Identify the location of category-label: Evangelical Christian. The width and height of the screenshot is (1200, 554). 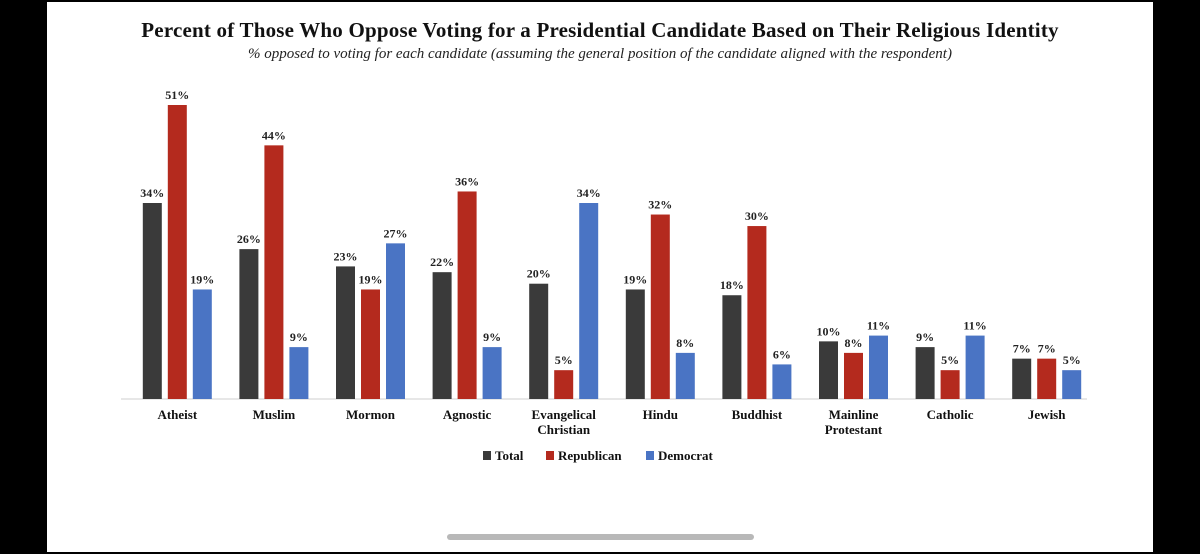
(564, 422).